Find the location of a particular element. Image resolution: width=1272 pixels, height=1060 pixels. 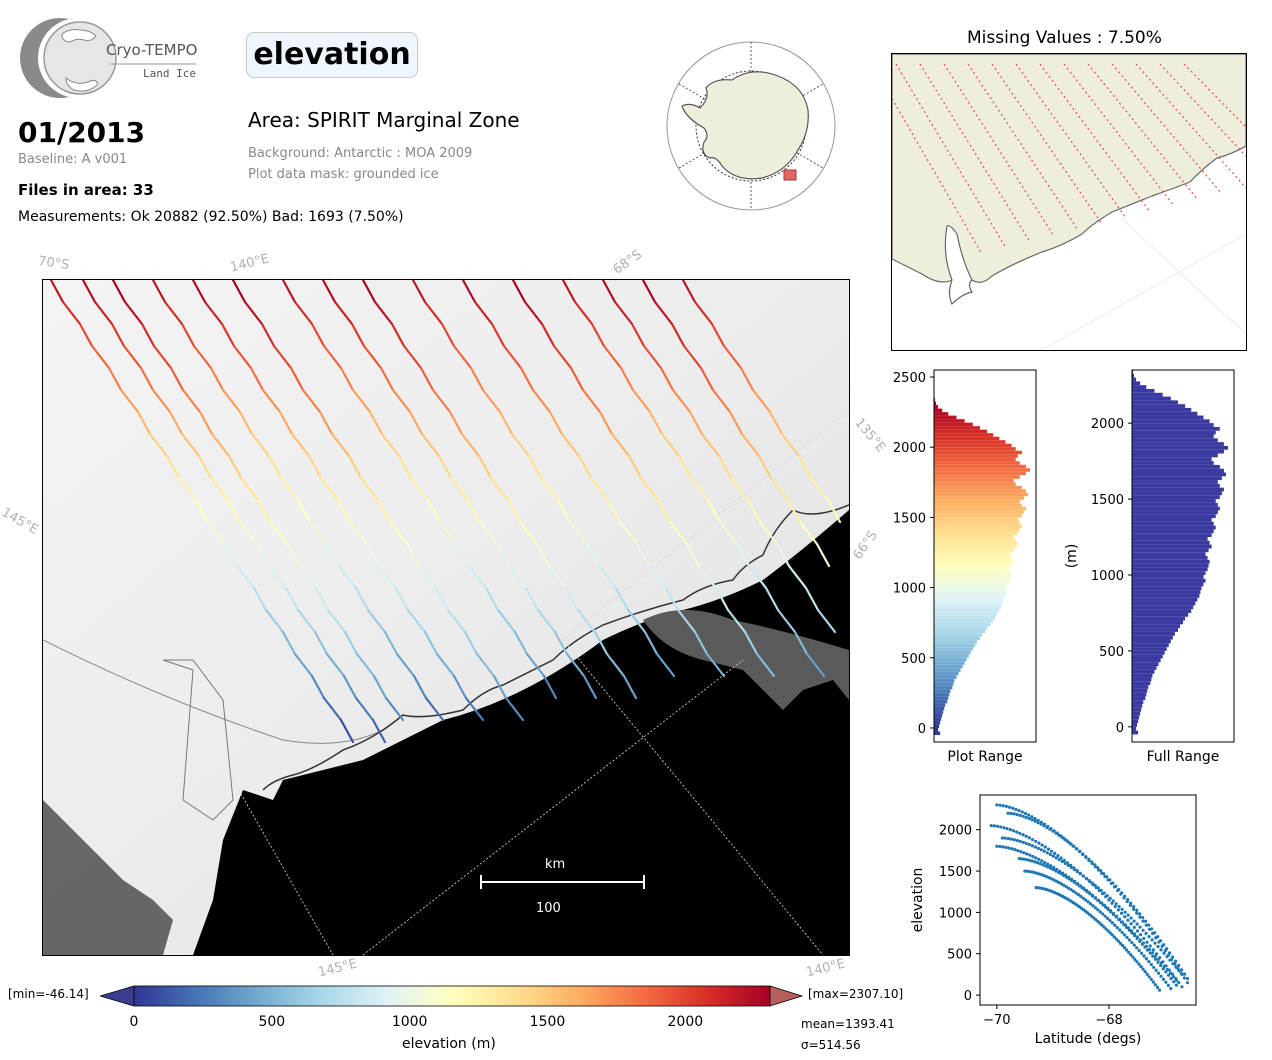

x-tick-label: −68 is located at coordinates (1108, 1020).